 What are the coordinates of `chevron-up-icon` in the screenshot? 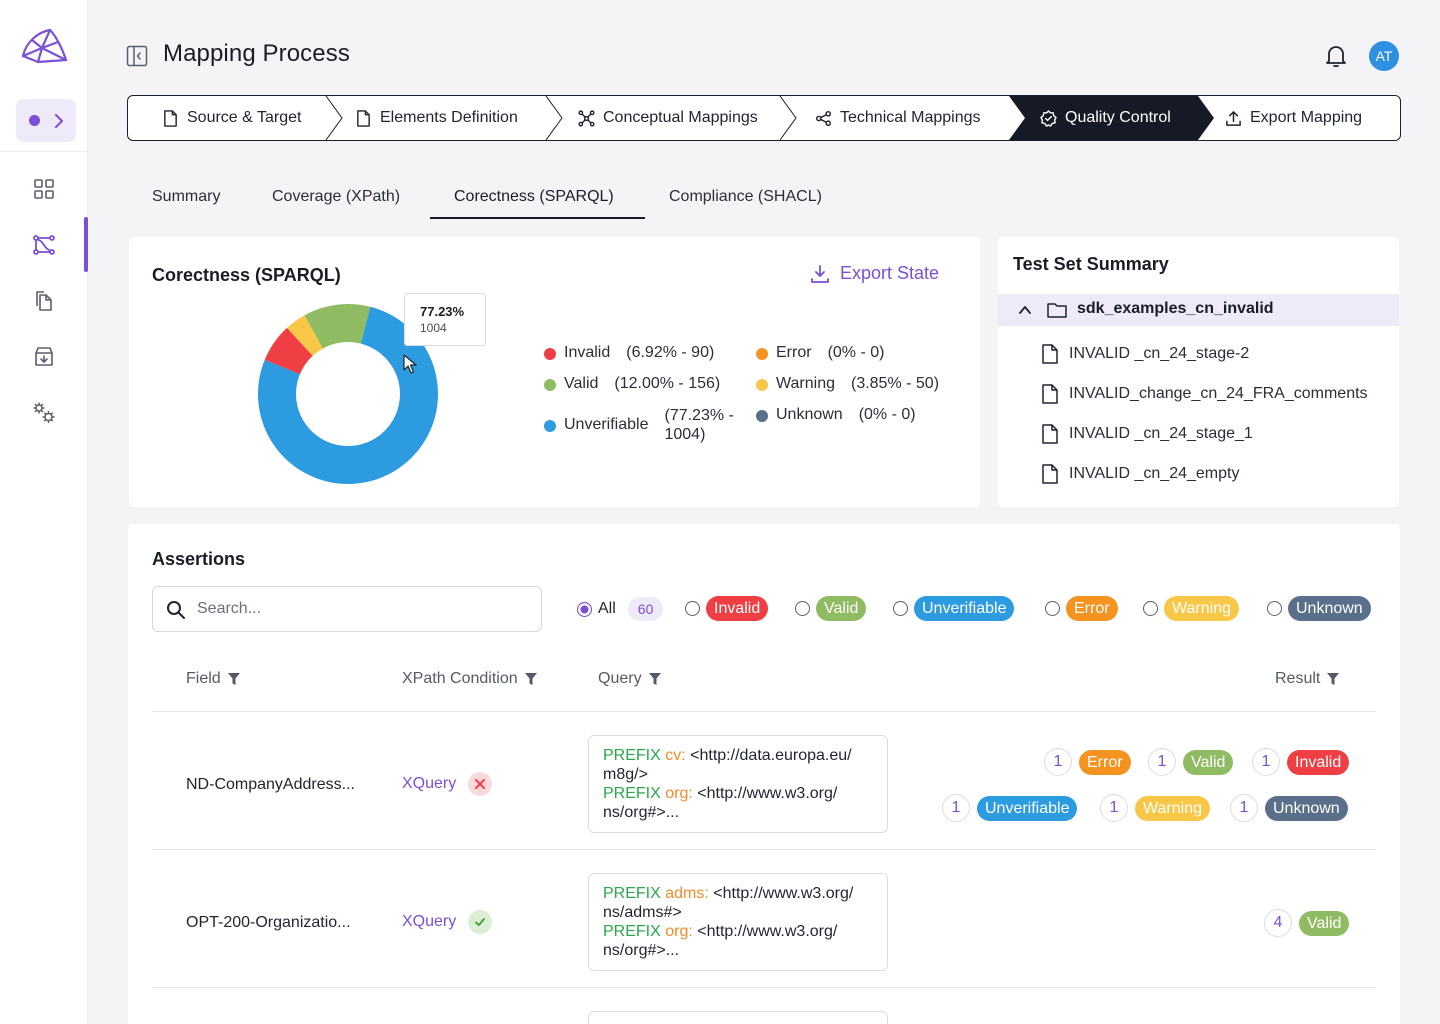 It's located at (1025, 310).